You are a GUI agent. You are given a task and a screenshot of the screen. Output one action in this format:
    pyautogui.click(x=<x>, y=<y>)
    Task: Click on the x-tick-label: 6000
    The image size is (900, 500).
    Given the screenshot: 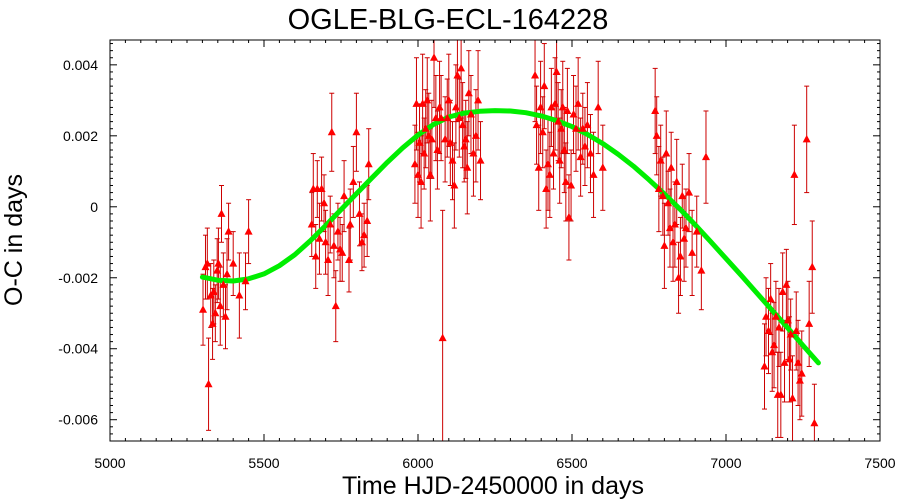 What is the action you would take?
    pyautogui.click(x=417, y=463)
    